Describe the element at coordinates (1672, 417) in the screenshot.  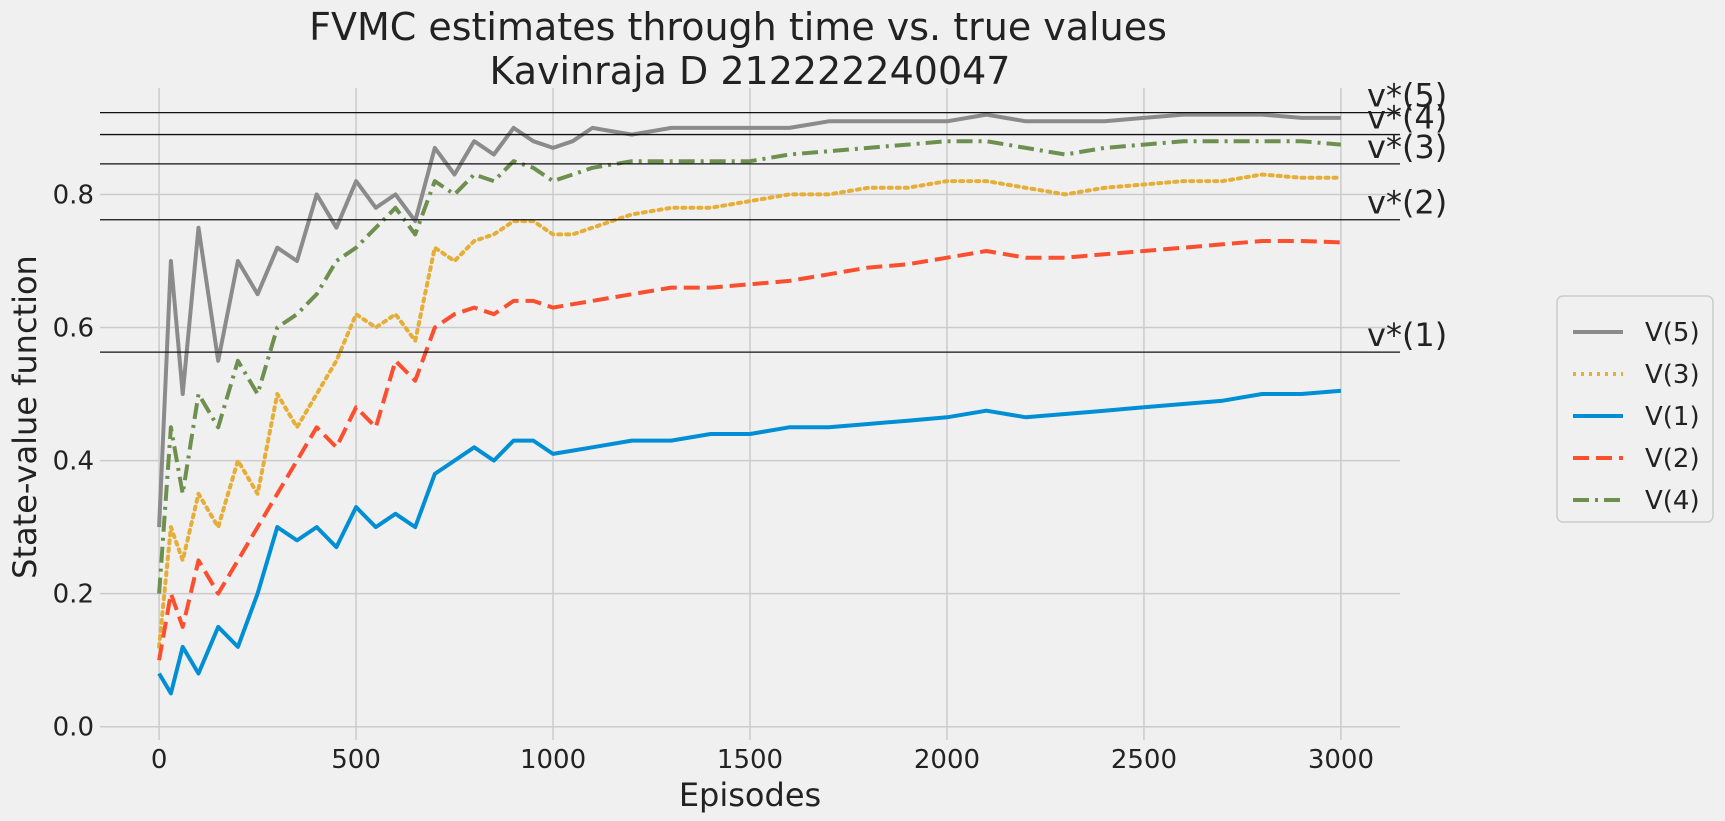
I see `legend-label: V(1)` at that location.